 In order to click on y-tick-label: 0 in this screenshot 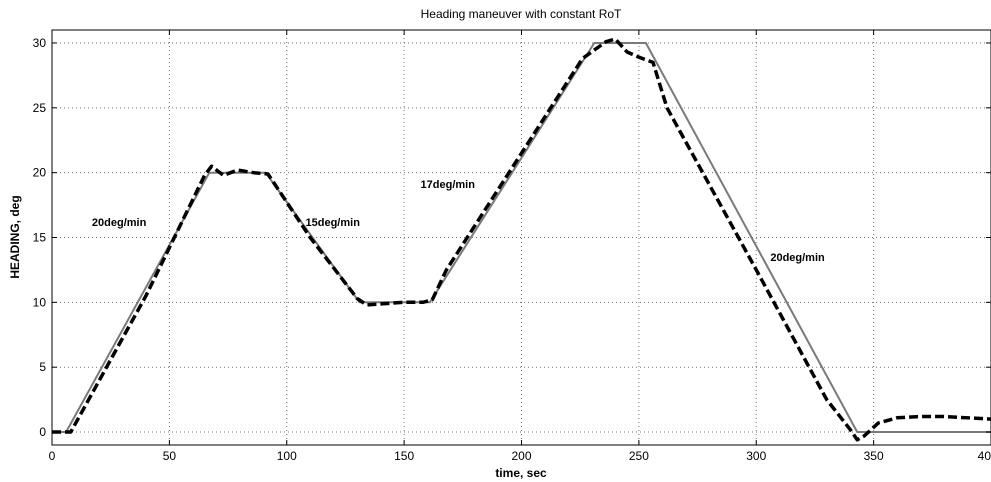, I will do `click(42, 432)`.